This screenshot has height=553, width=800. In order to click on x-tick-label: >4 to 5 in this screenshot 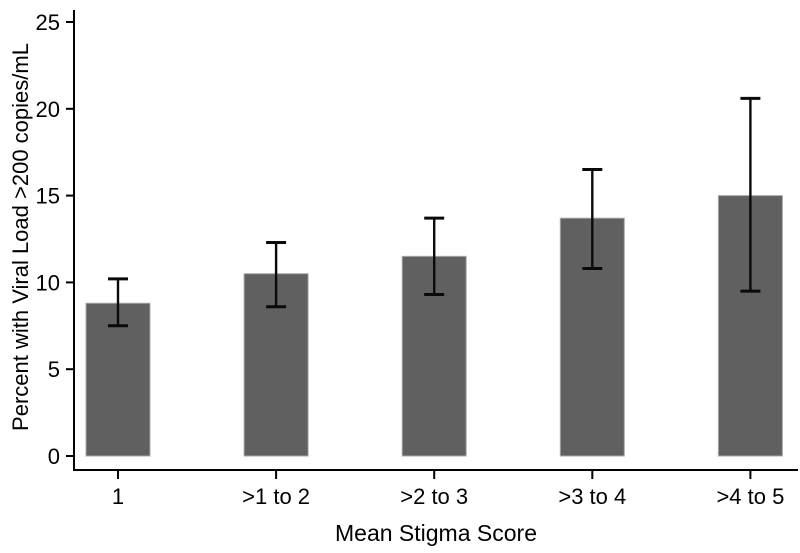, I will do `click(750, 496)`.